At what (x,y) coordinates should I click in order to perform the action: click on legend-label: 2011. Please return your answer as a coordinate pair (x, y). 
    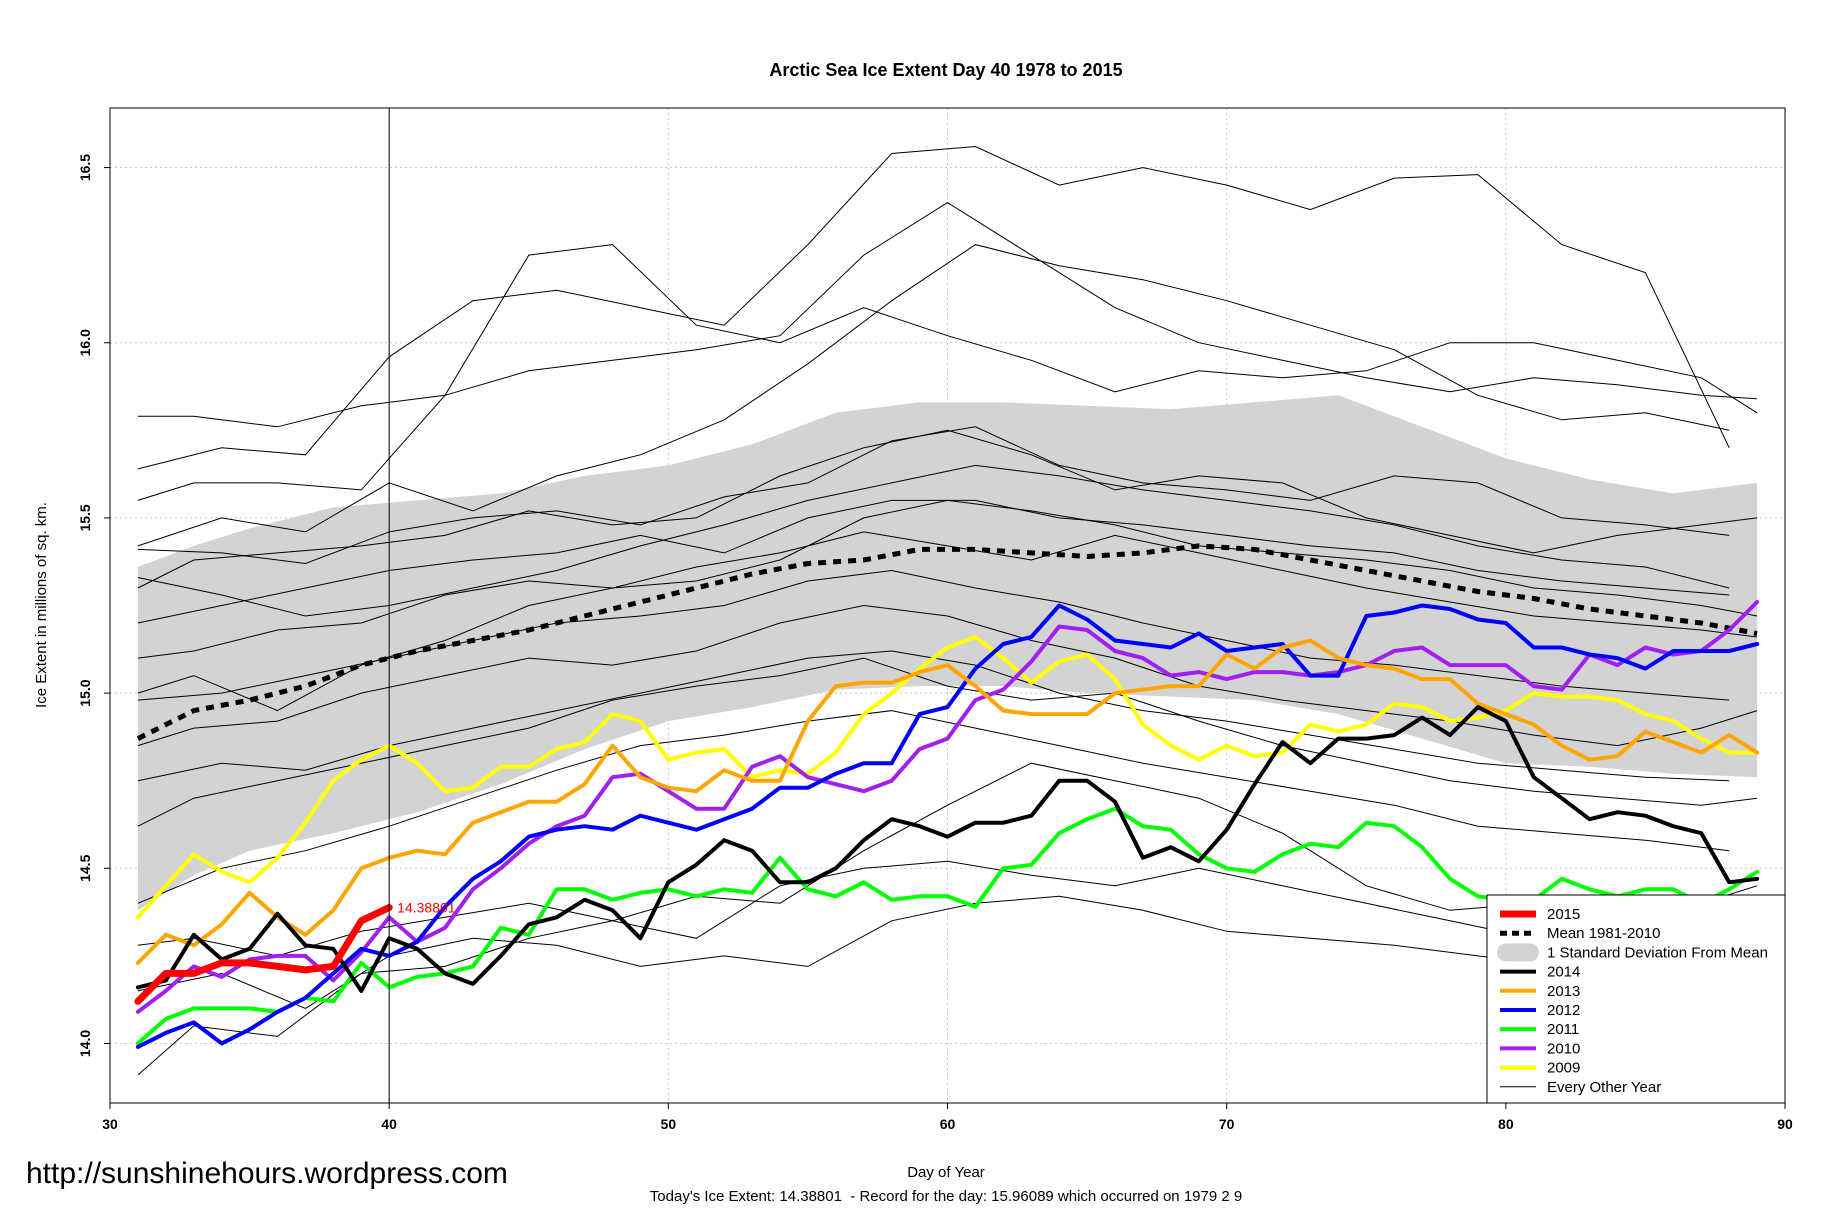
    Looking at the image, I should click on (1563, 1029).